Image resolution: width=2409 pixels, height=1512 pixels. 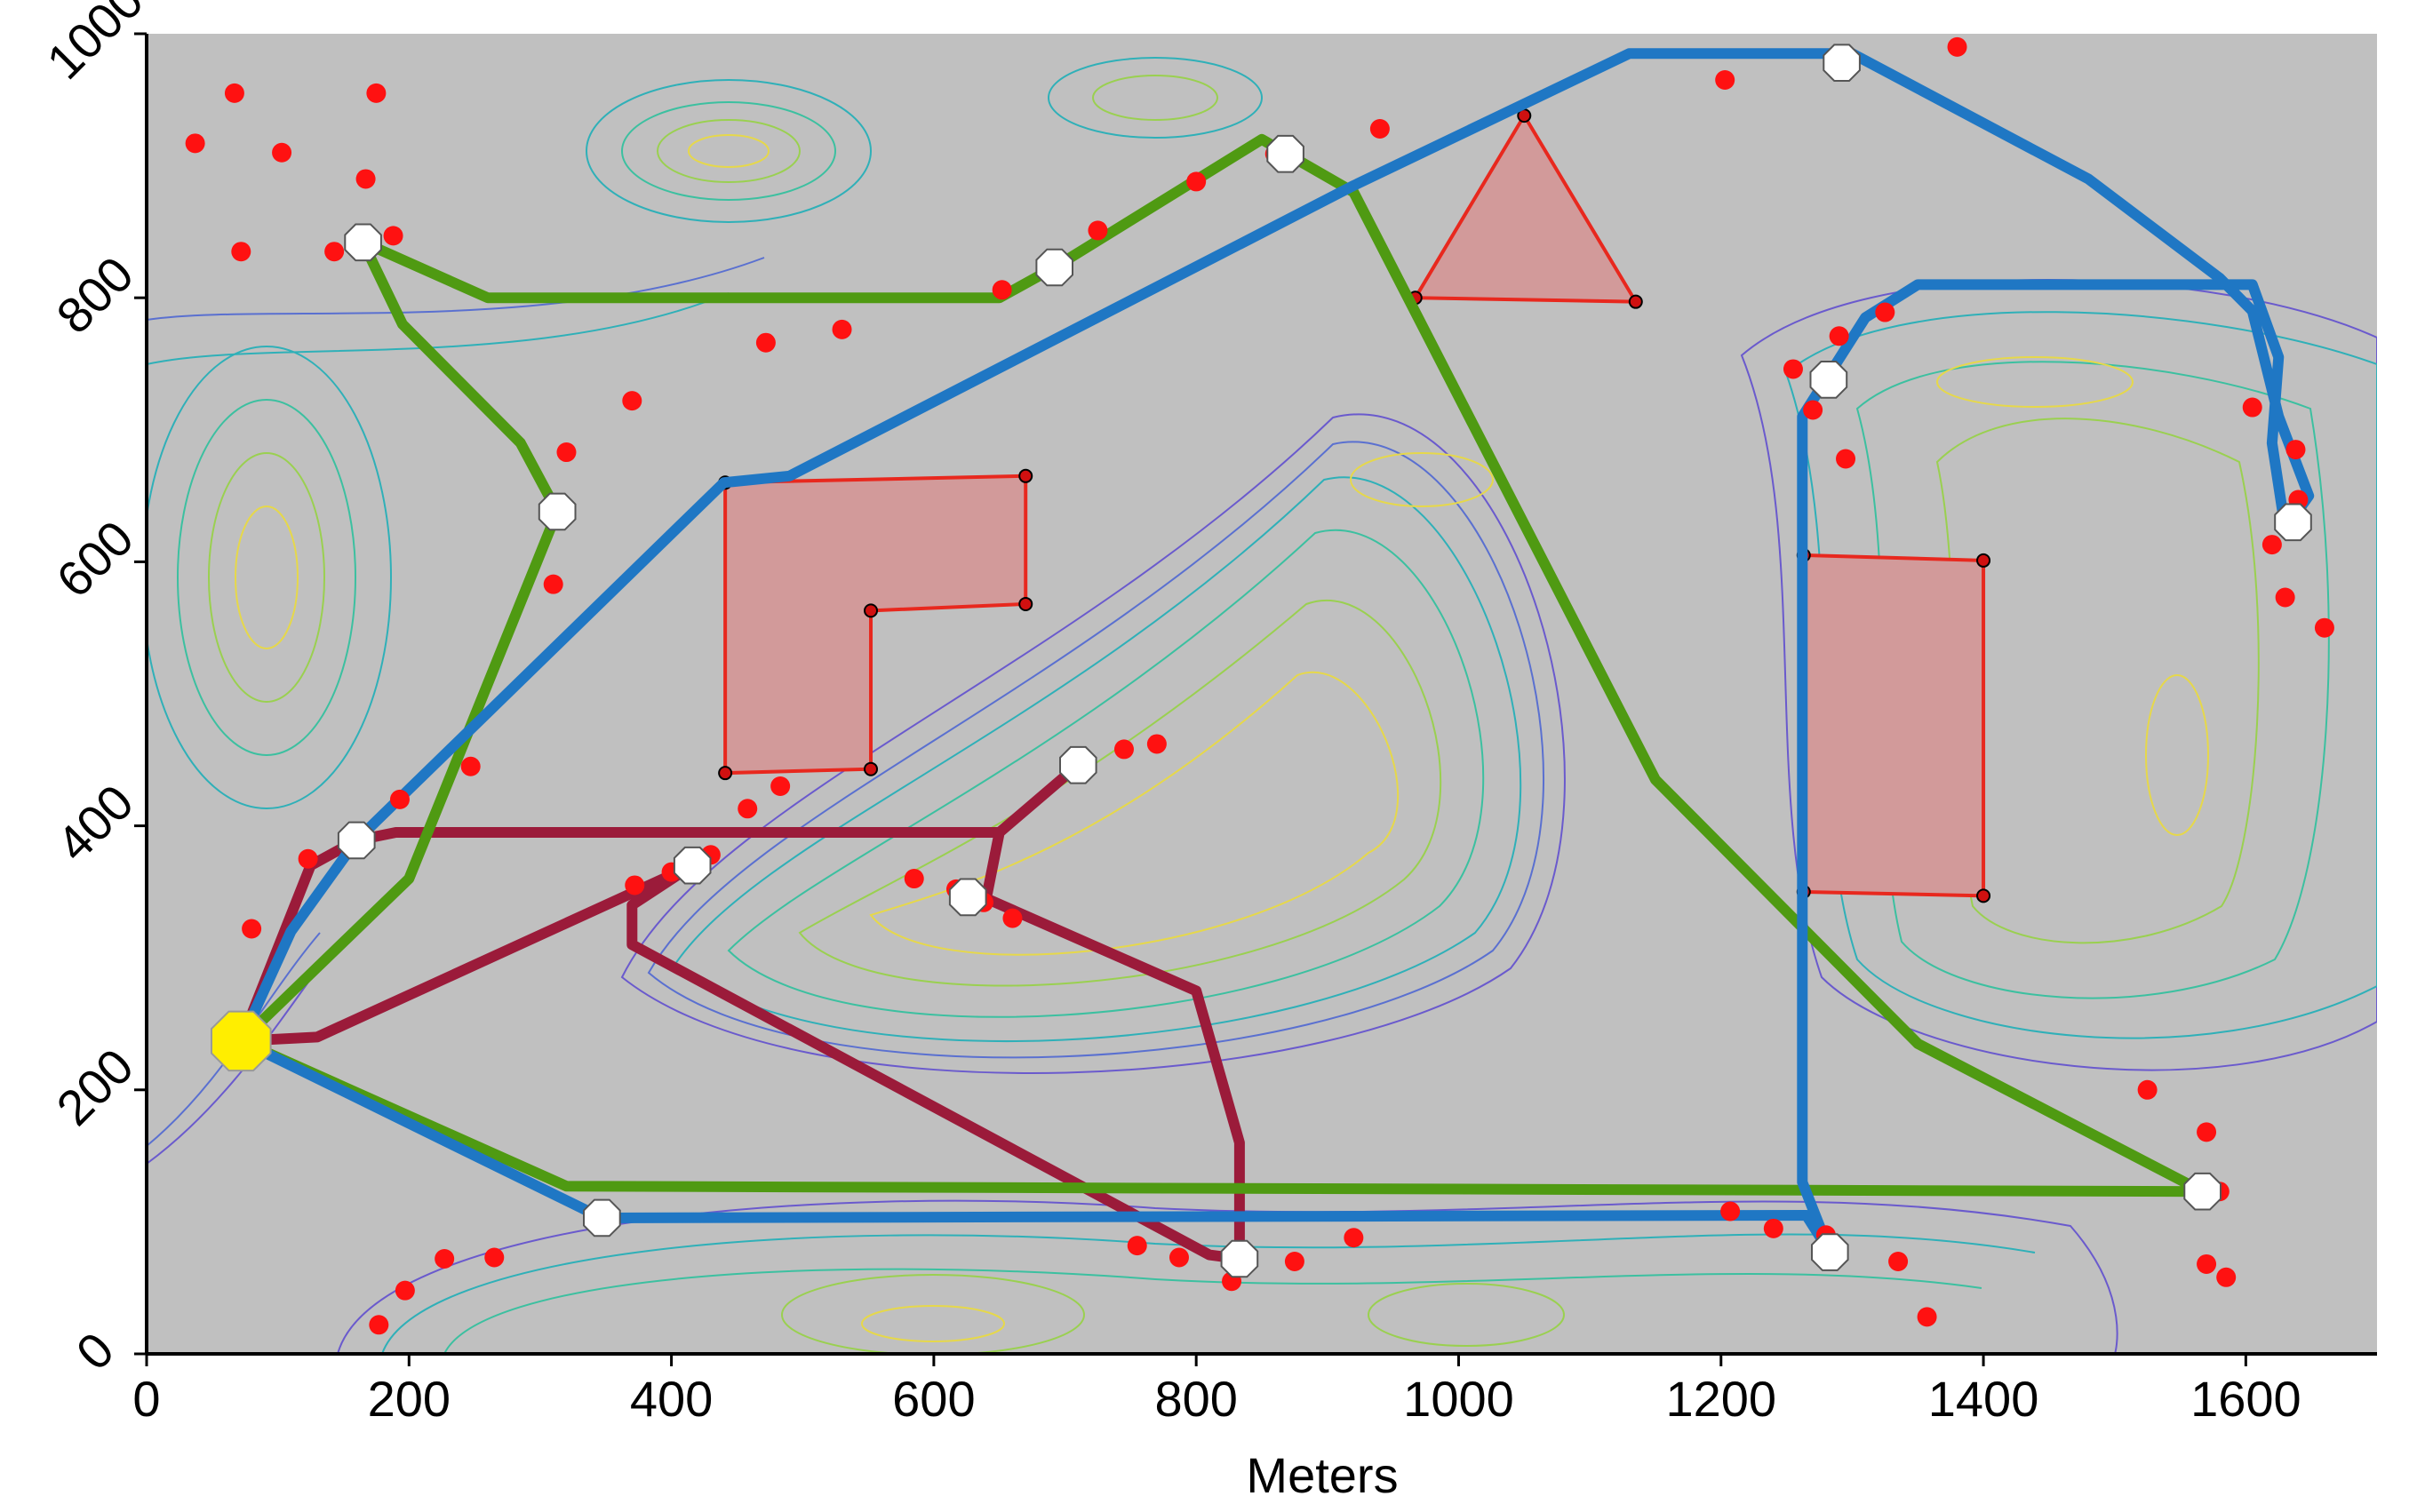 What do you see at coordinates (94, 559) in the screenshot?
I see `y-tick-label: 600` at bounding box center [94, 559].